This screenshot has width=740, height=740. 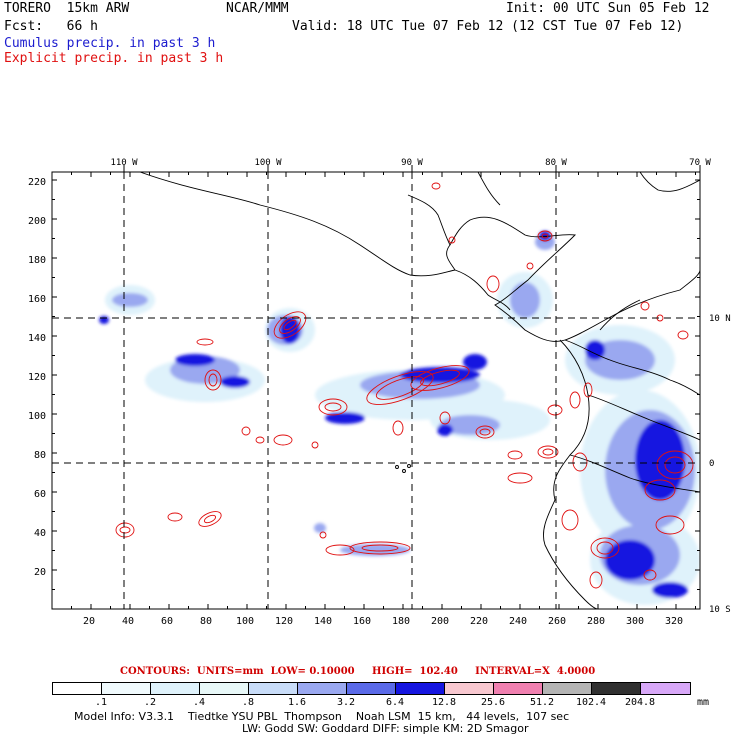 What do you see at coordinates (297, 702) in the screenshot?
I see `legend-label-4: 1.6` at bounding box center [297, 702].